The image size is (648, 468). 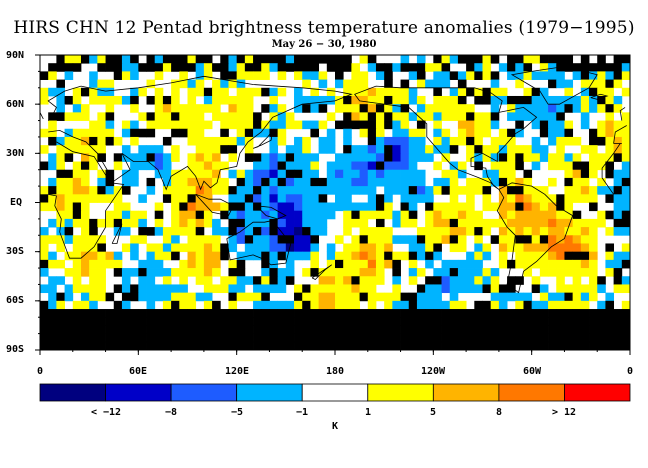 I want to click on lon-label-120e: 120E, so click(x=237, y=371).